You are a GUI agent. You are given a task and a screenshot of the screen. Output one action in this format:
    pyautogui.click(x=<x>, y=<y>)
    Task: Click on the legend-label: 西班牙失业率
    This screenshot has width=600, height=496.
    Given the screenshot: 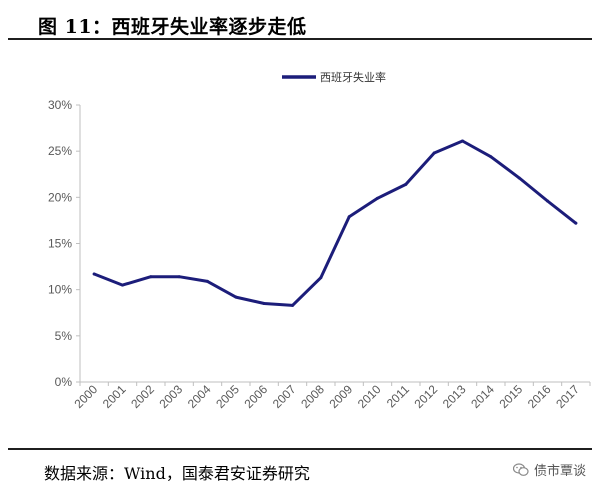 What is the action you would take?
    pyautogui.click(x=353, y=77)
    